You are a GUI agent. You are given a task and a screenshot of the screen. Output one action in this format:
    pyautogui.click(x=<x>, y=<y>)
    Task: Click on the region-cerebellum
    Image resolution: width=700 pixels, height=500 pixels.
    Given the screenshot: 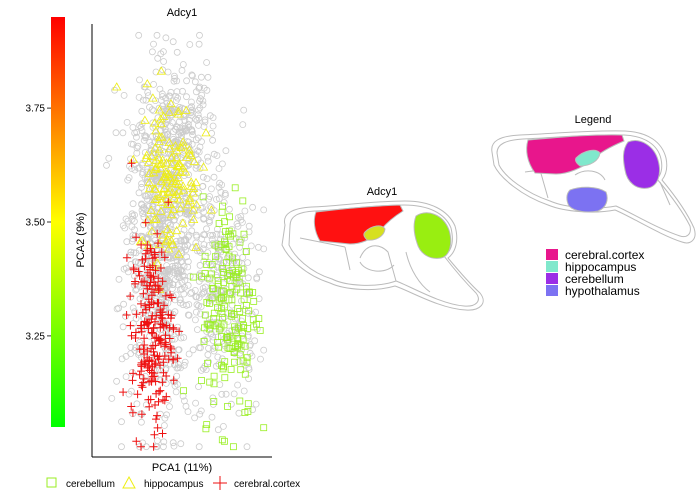 What is the action you would take?
    pyautogui.click(x=432, y=235)
    